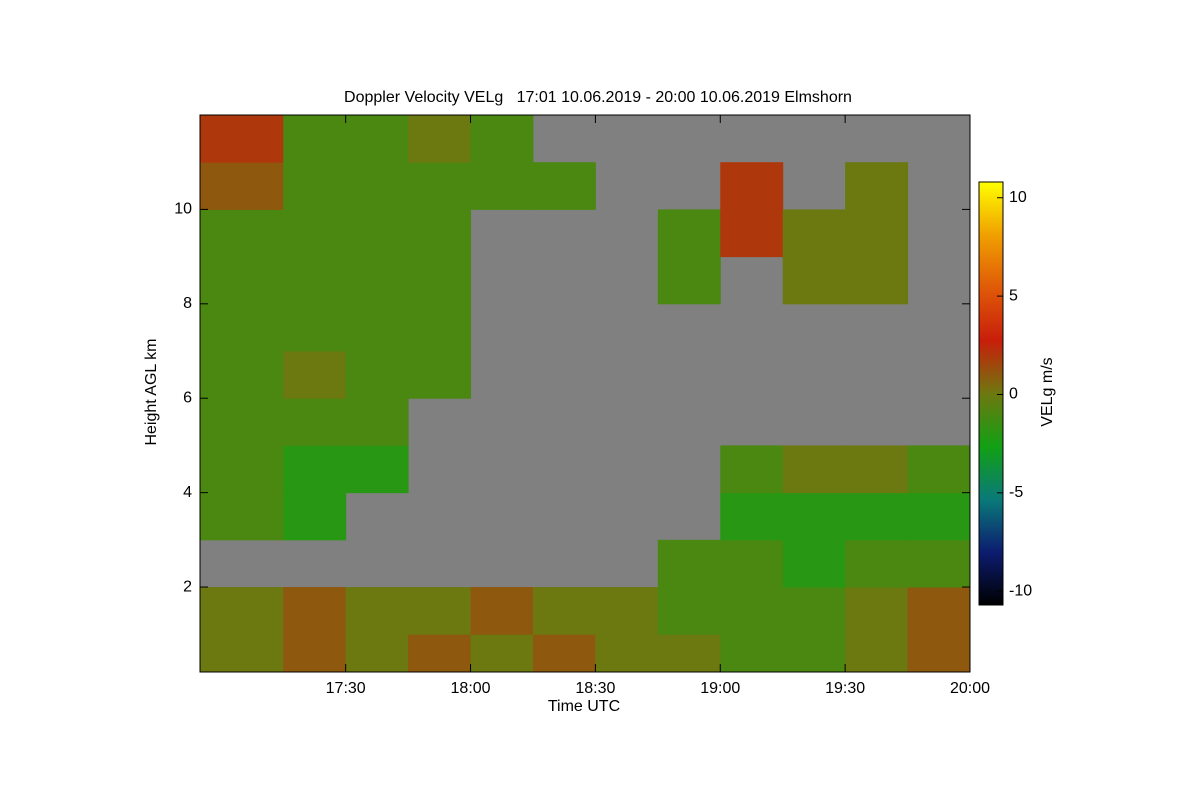 The image size is (1200, 805). Describe the element at coordinates (845, 688) in the screenshot. I see `x-tick-label: 19:30` at that location.